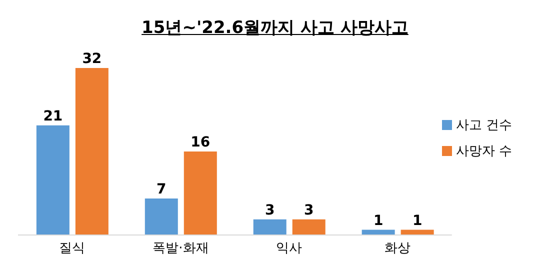  Describe the element at coordinates (53, 116) in the screenshot. I see `data-label: 21` at that location.